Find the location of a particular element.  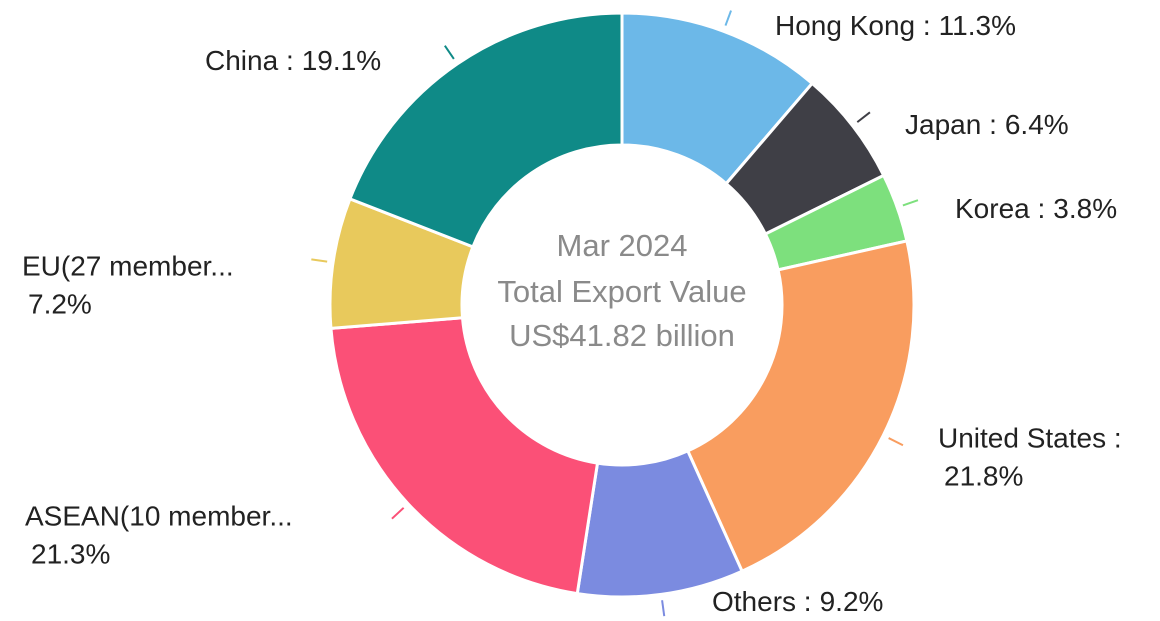

label-value: 21.8% is located at coordinates (983, 475).